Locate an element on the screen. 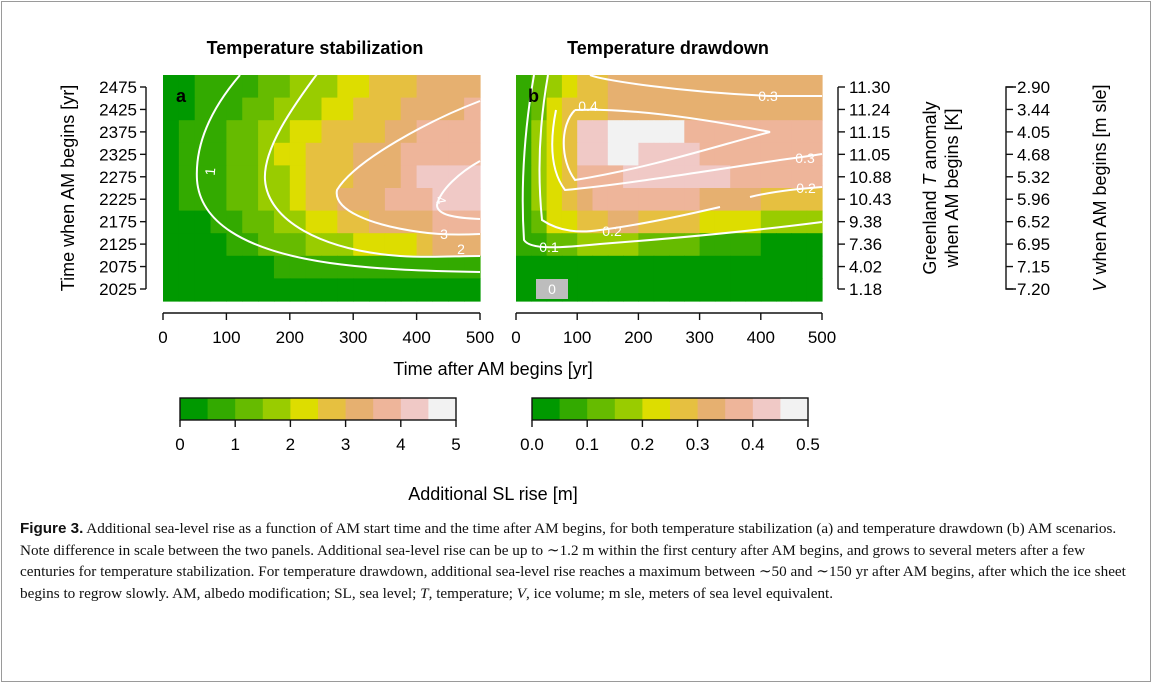  right-tick-label: 11.05 is located at coordinates (869, 154).